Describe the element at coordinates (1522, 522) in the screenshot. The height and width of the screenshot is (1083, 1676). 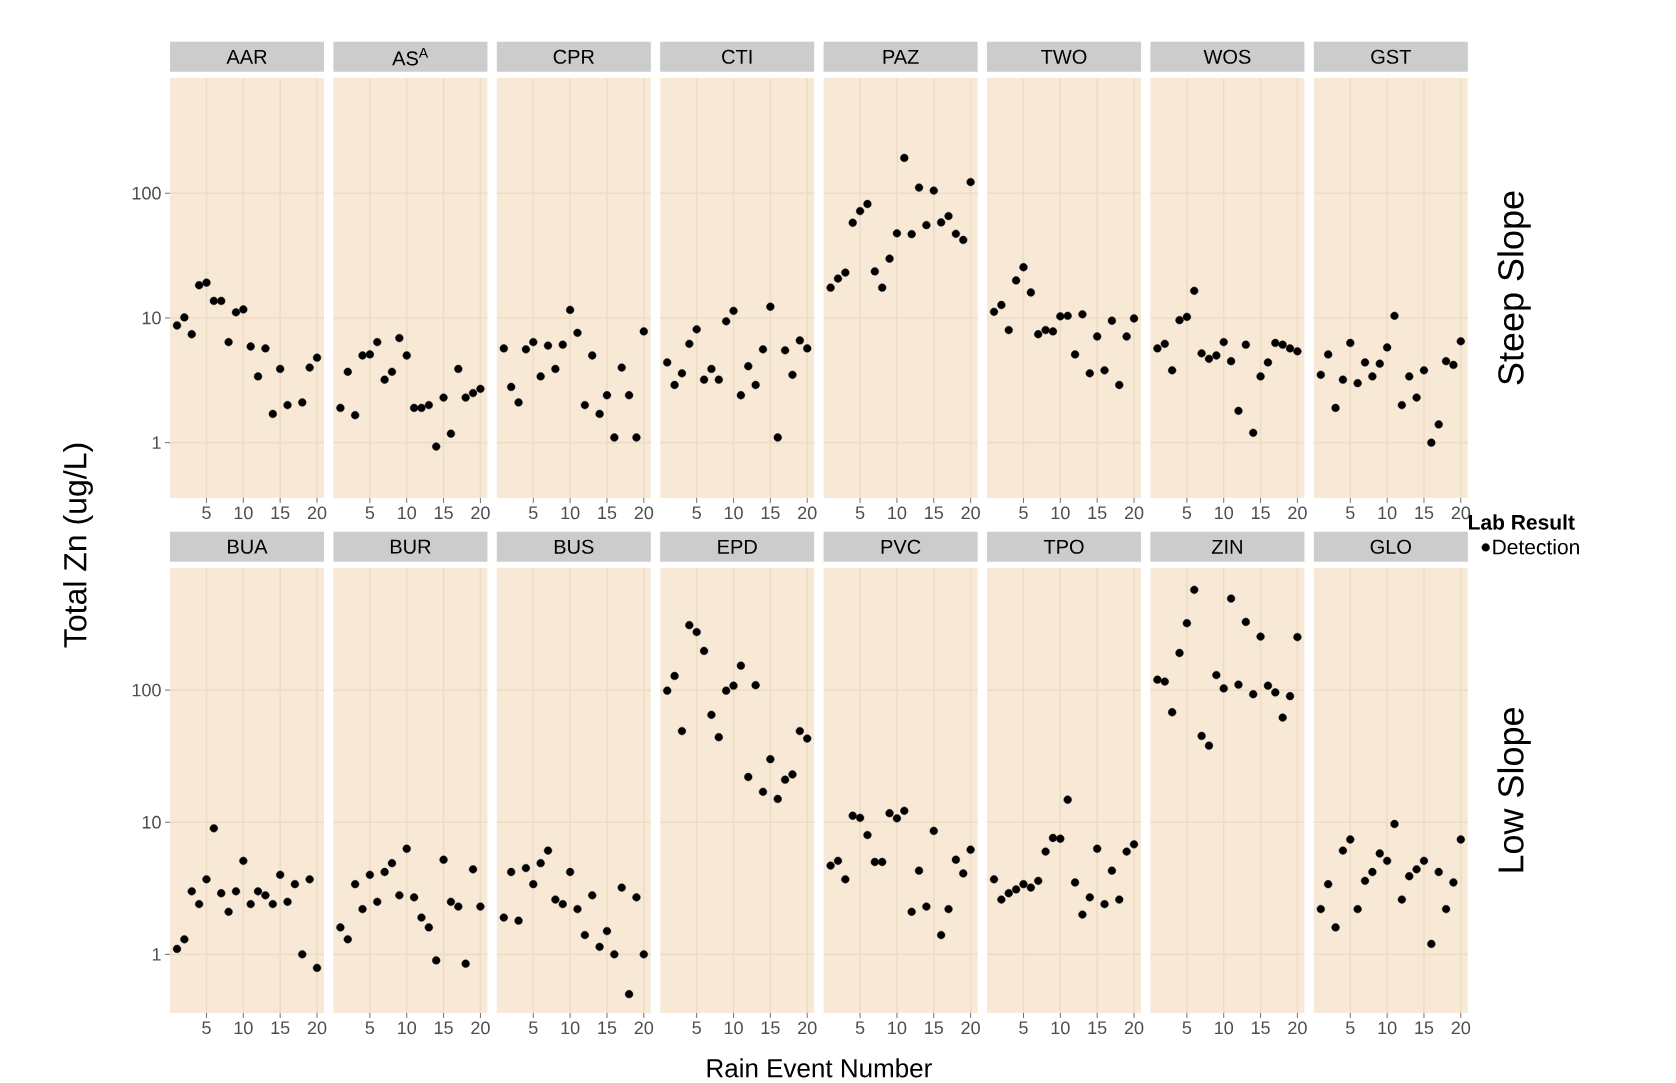
I see `legend-title: Lab Result` at that location.